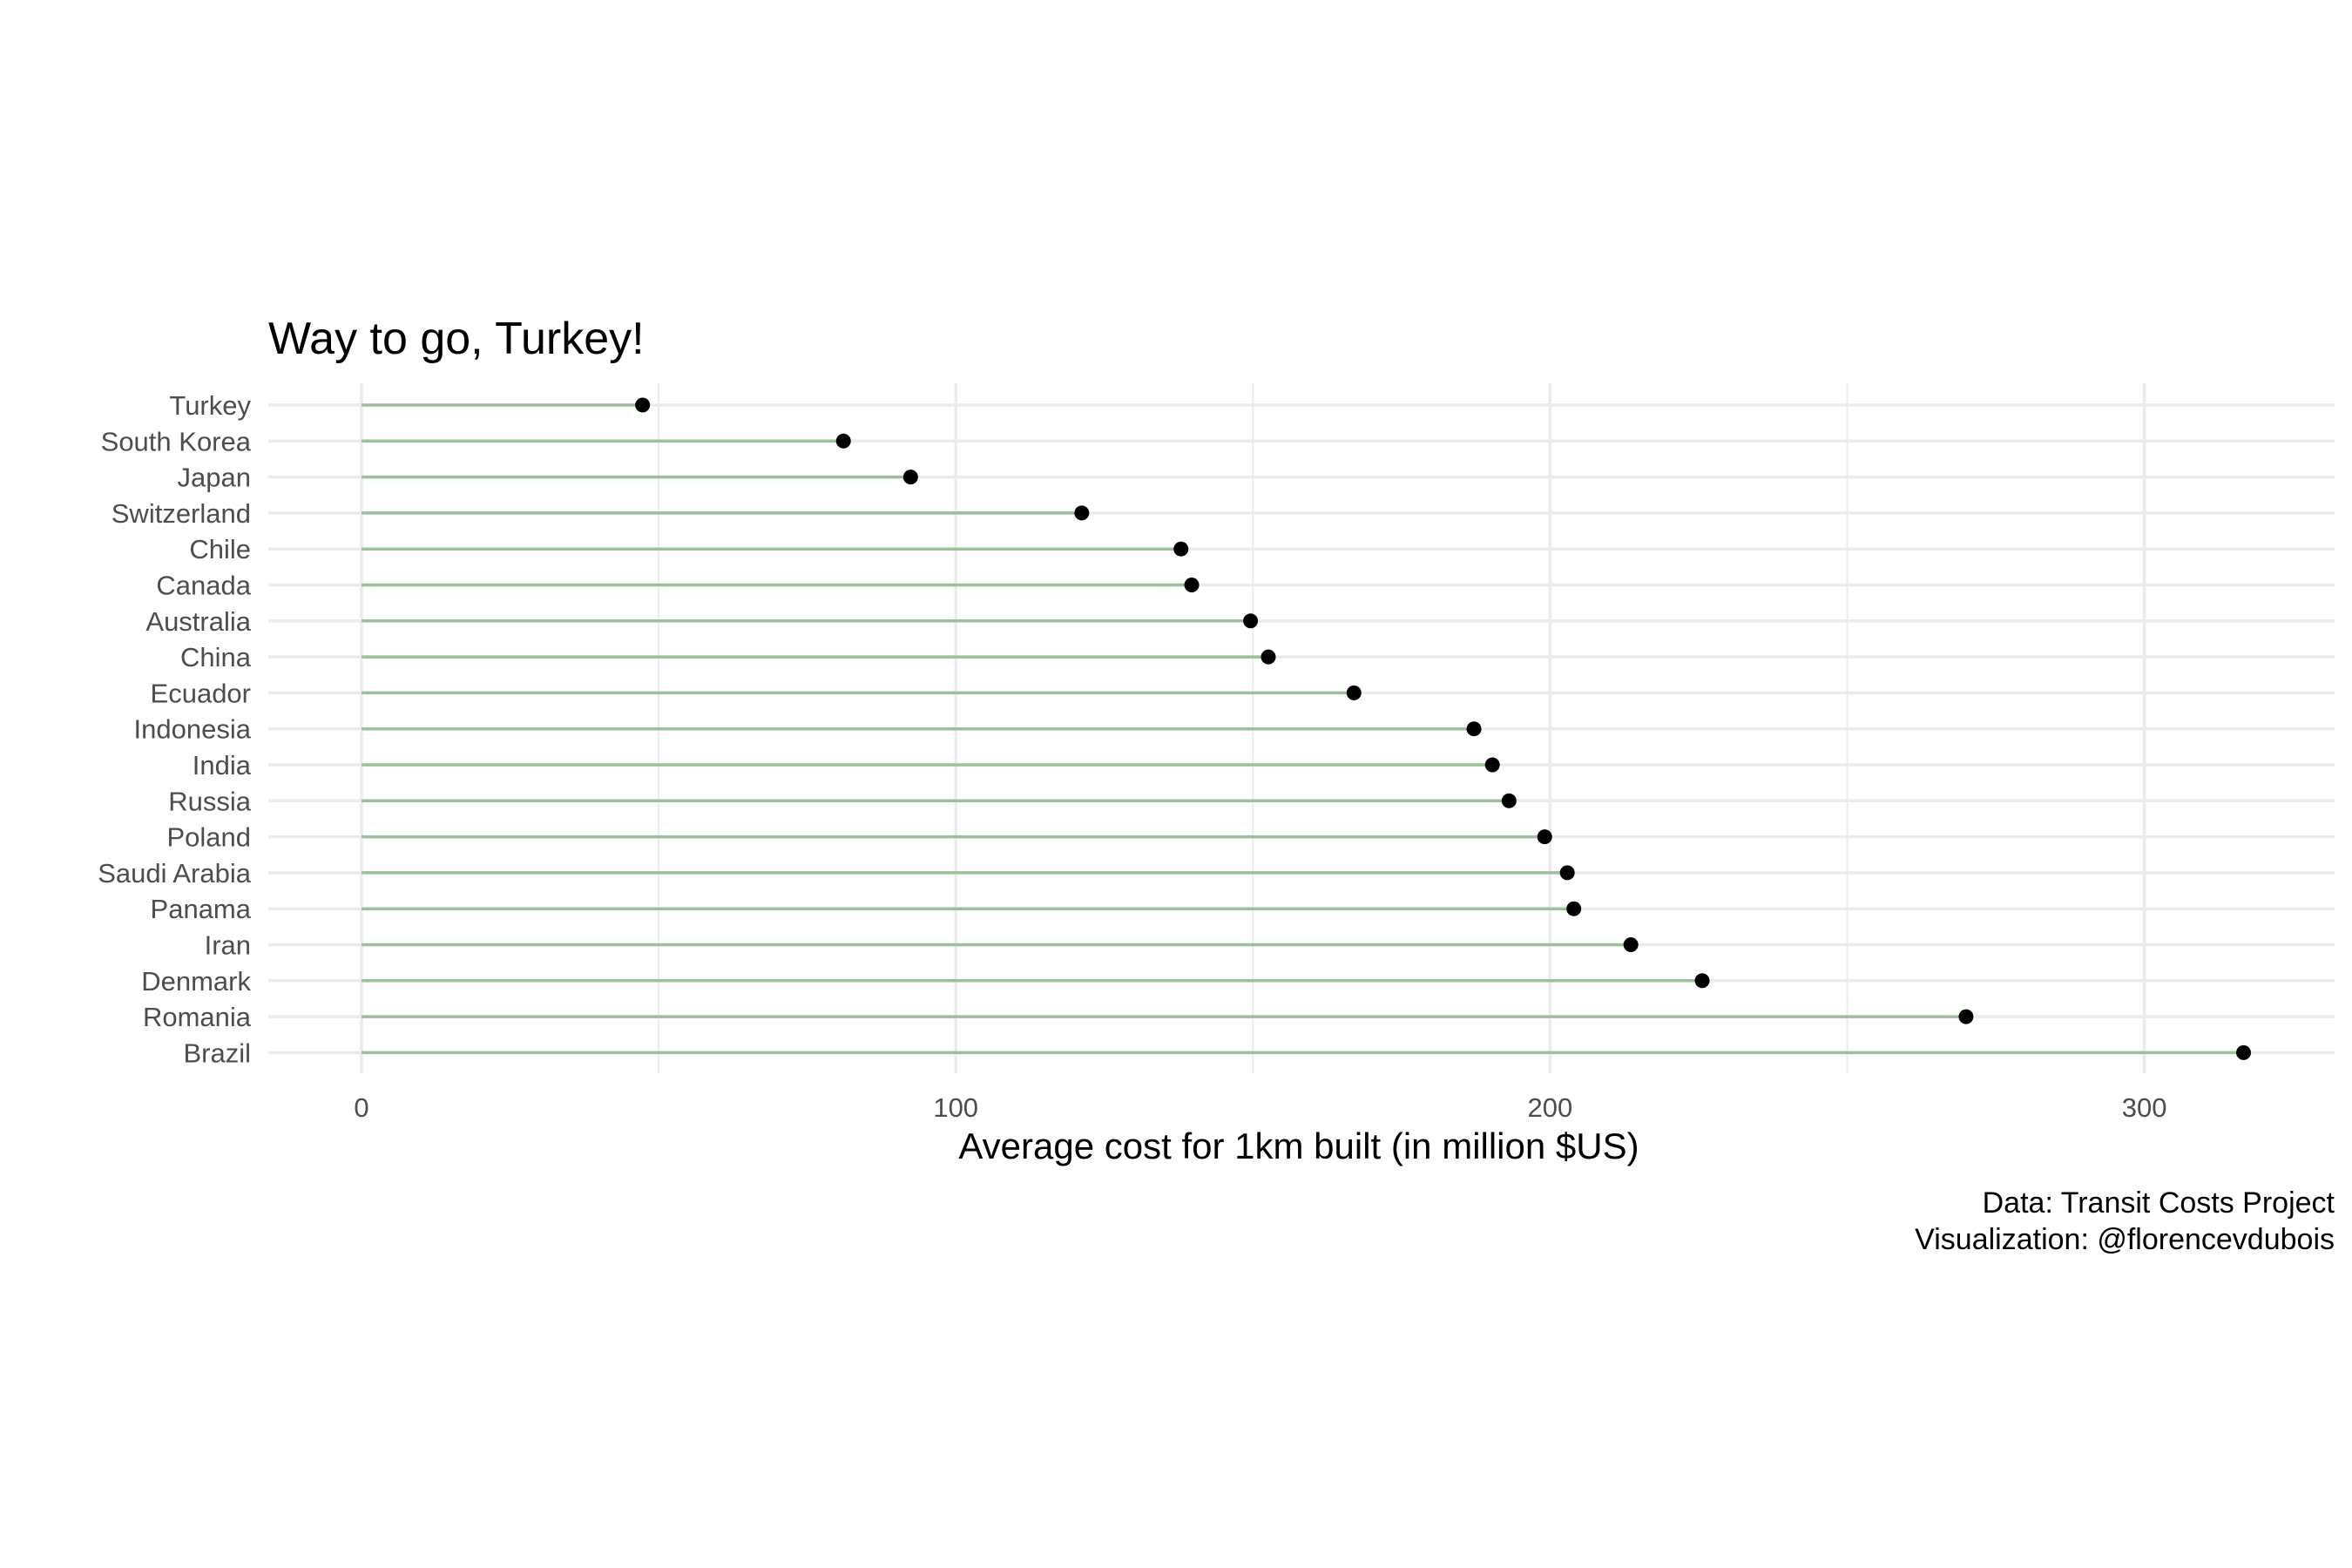  I want to click on x-tick-label: 300, so click(2144, 1107).